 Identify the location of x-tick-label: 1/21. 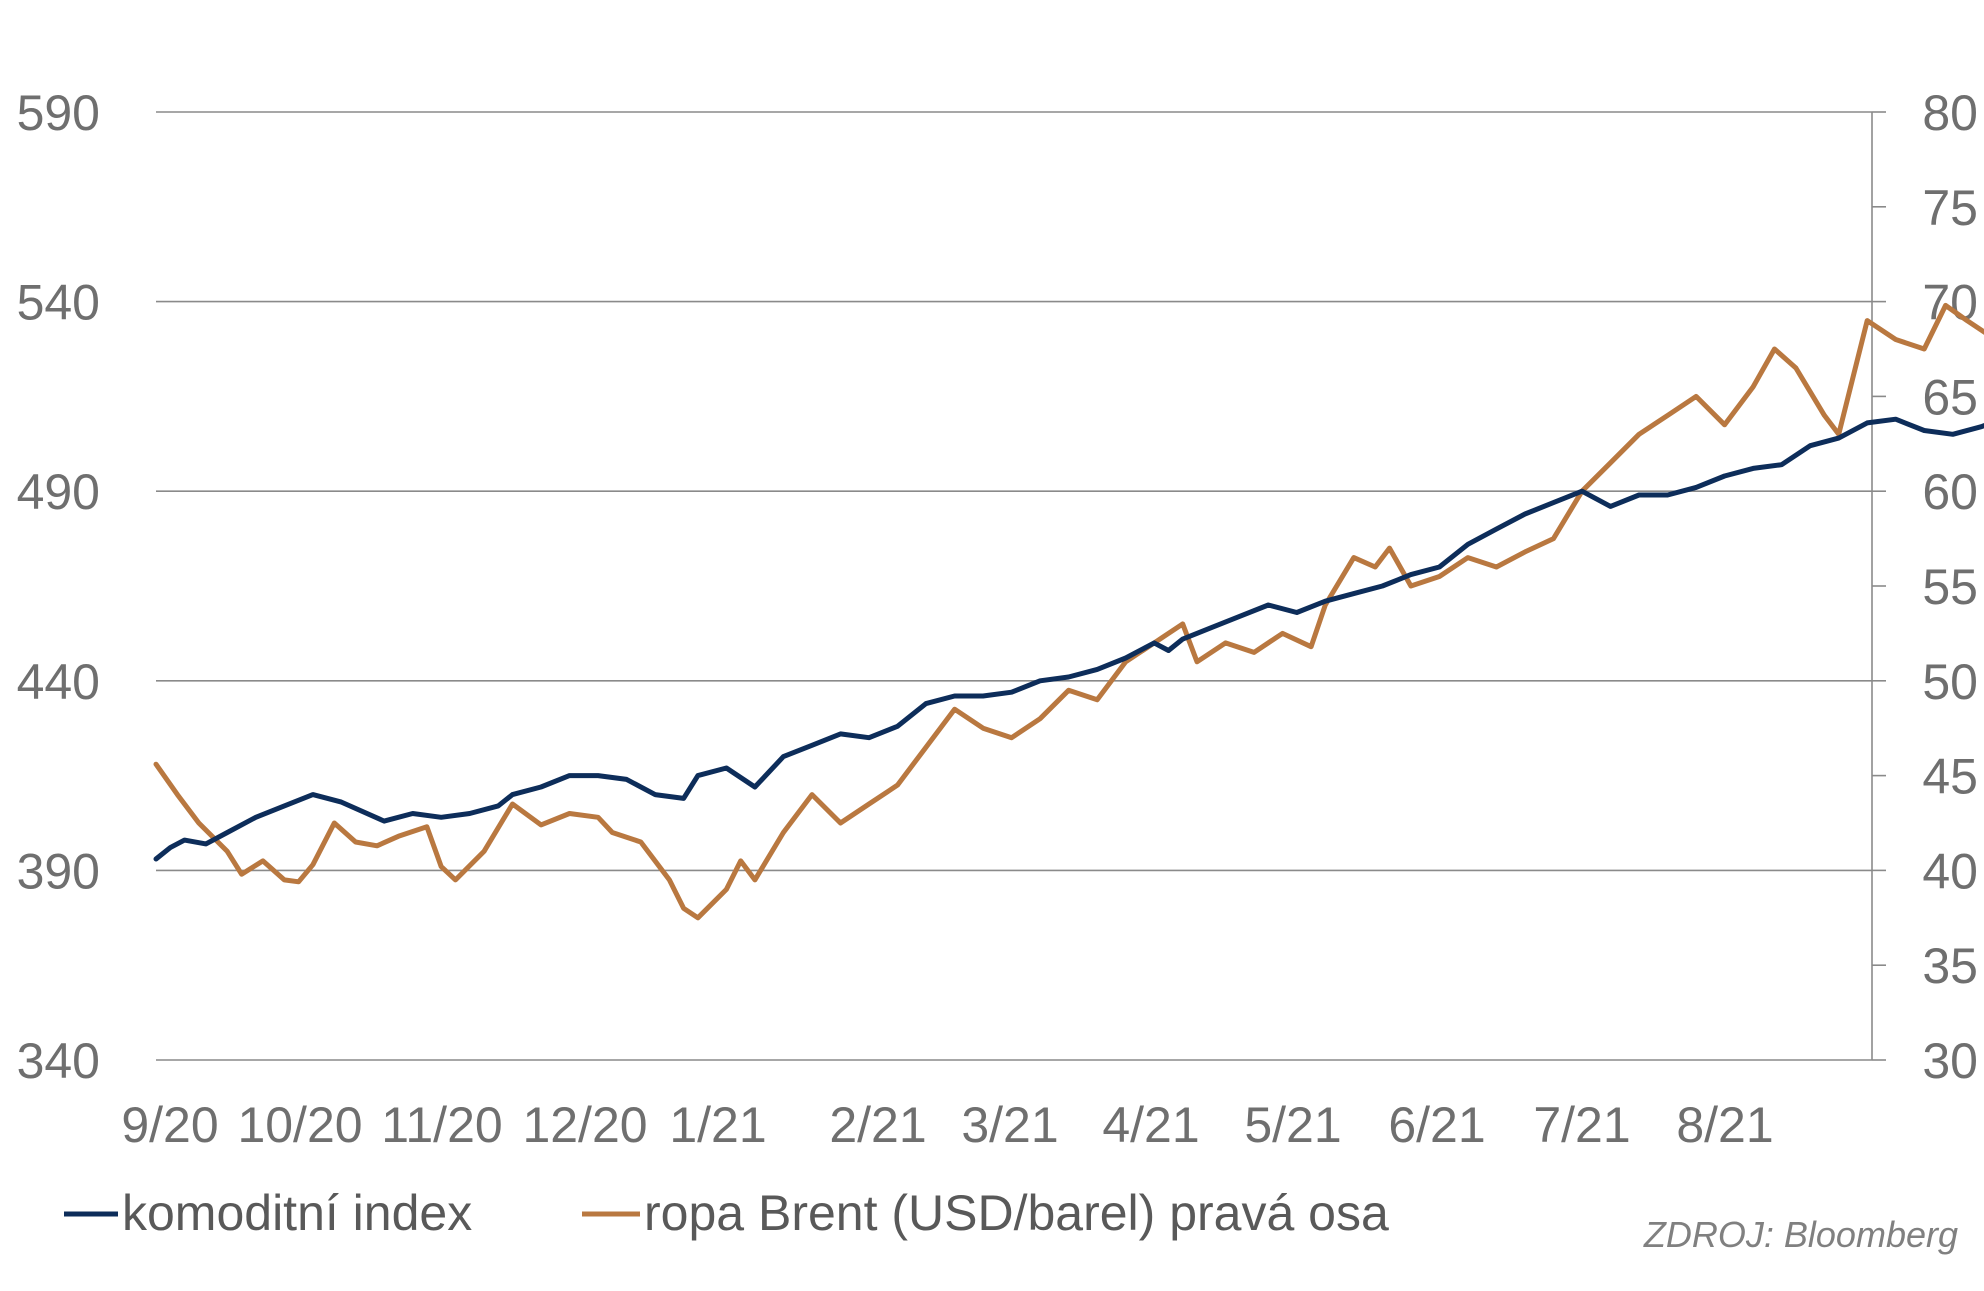
(717, 1125).